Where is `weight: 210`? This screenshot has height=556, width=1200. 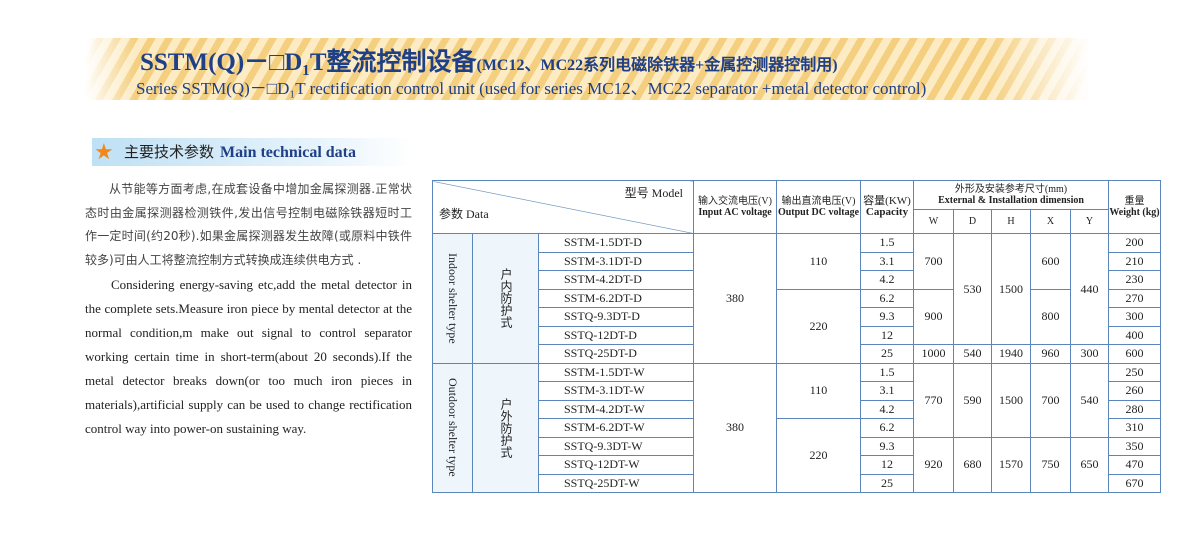
weight: 210 is located at coordinates (1134, 261).